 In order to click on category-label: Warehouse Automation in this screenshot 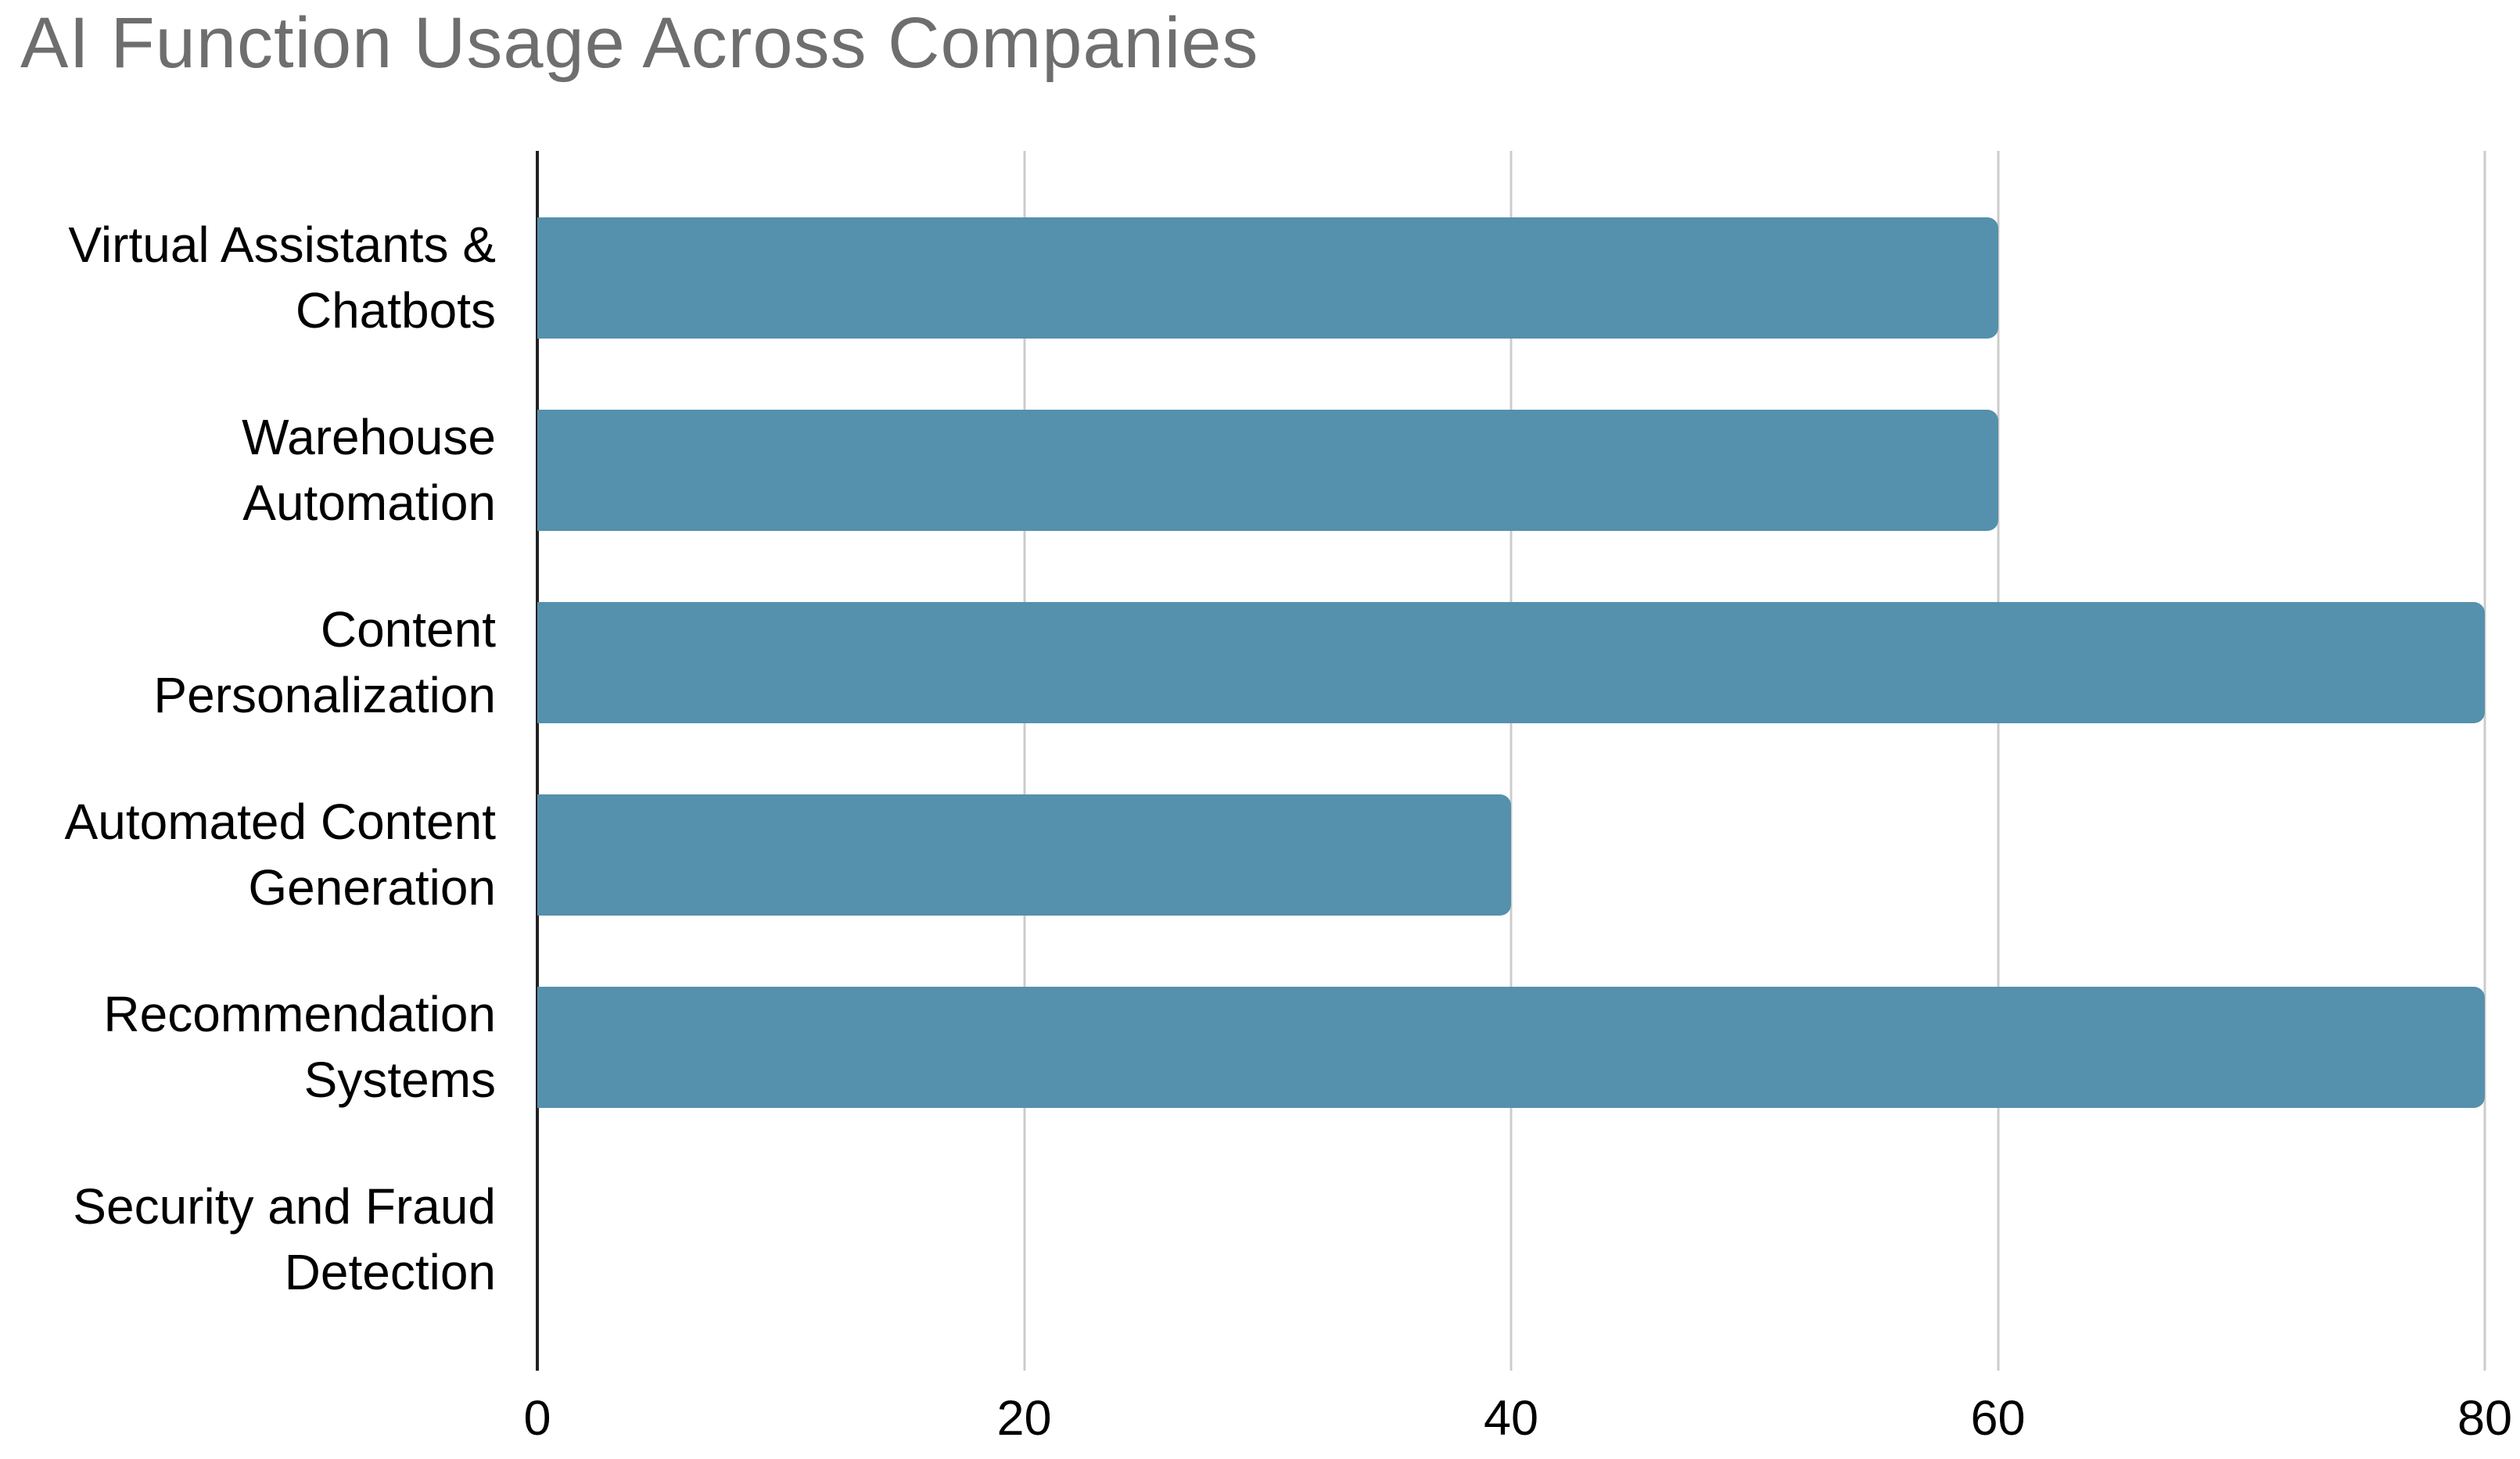, I will do `click(258, 470)`.